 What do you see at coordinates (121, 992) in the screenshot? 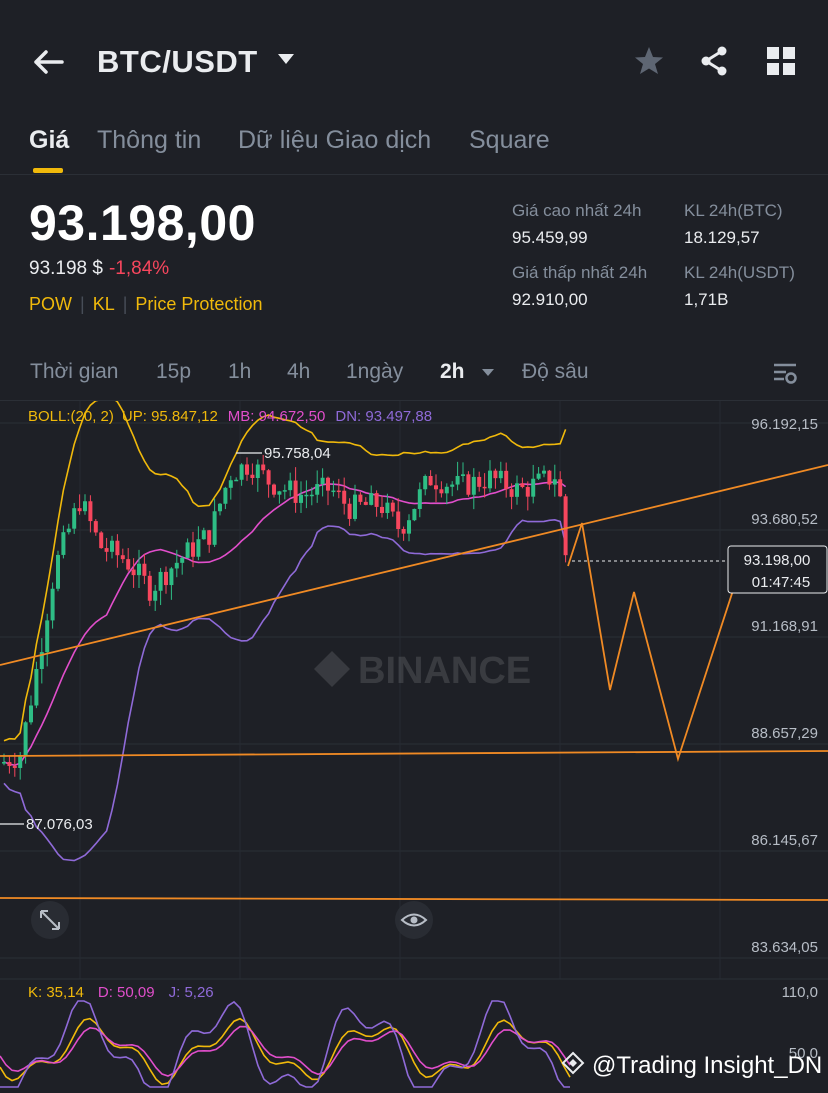
I see `kdj-label: K: 35,14 D: 50,09 J: 5,26` at bounding box center [121, 992].